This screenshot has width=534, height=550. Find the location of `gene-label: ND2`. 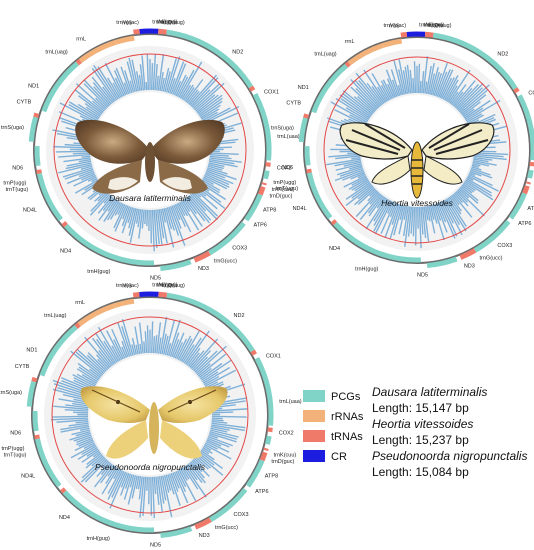

gene-label: ND2 is located at coordinates (239, 316).